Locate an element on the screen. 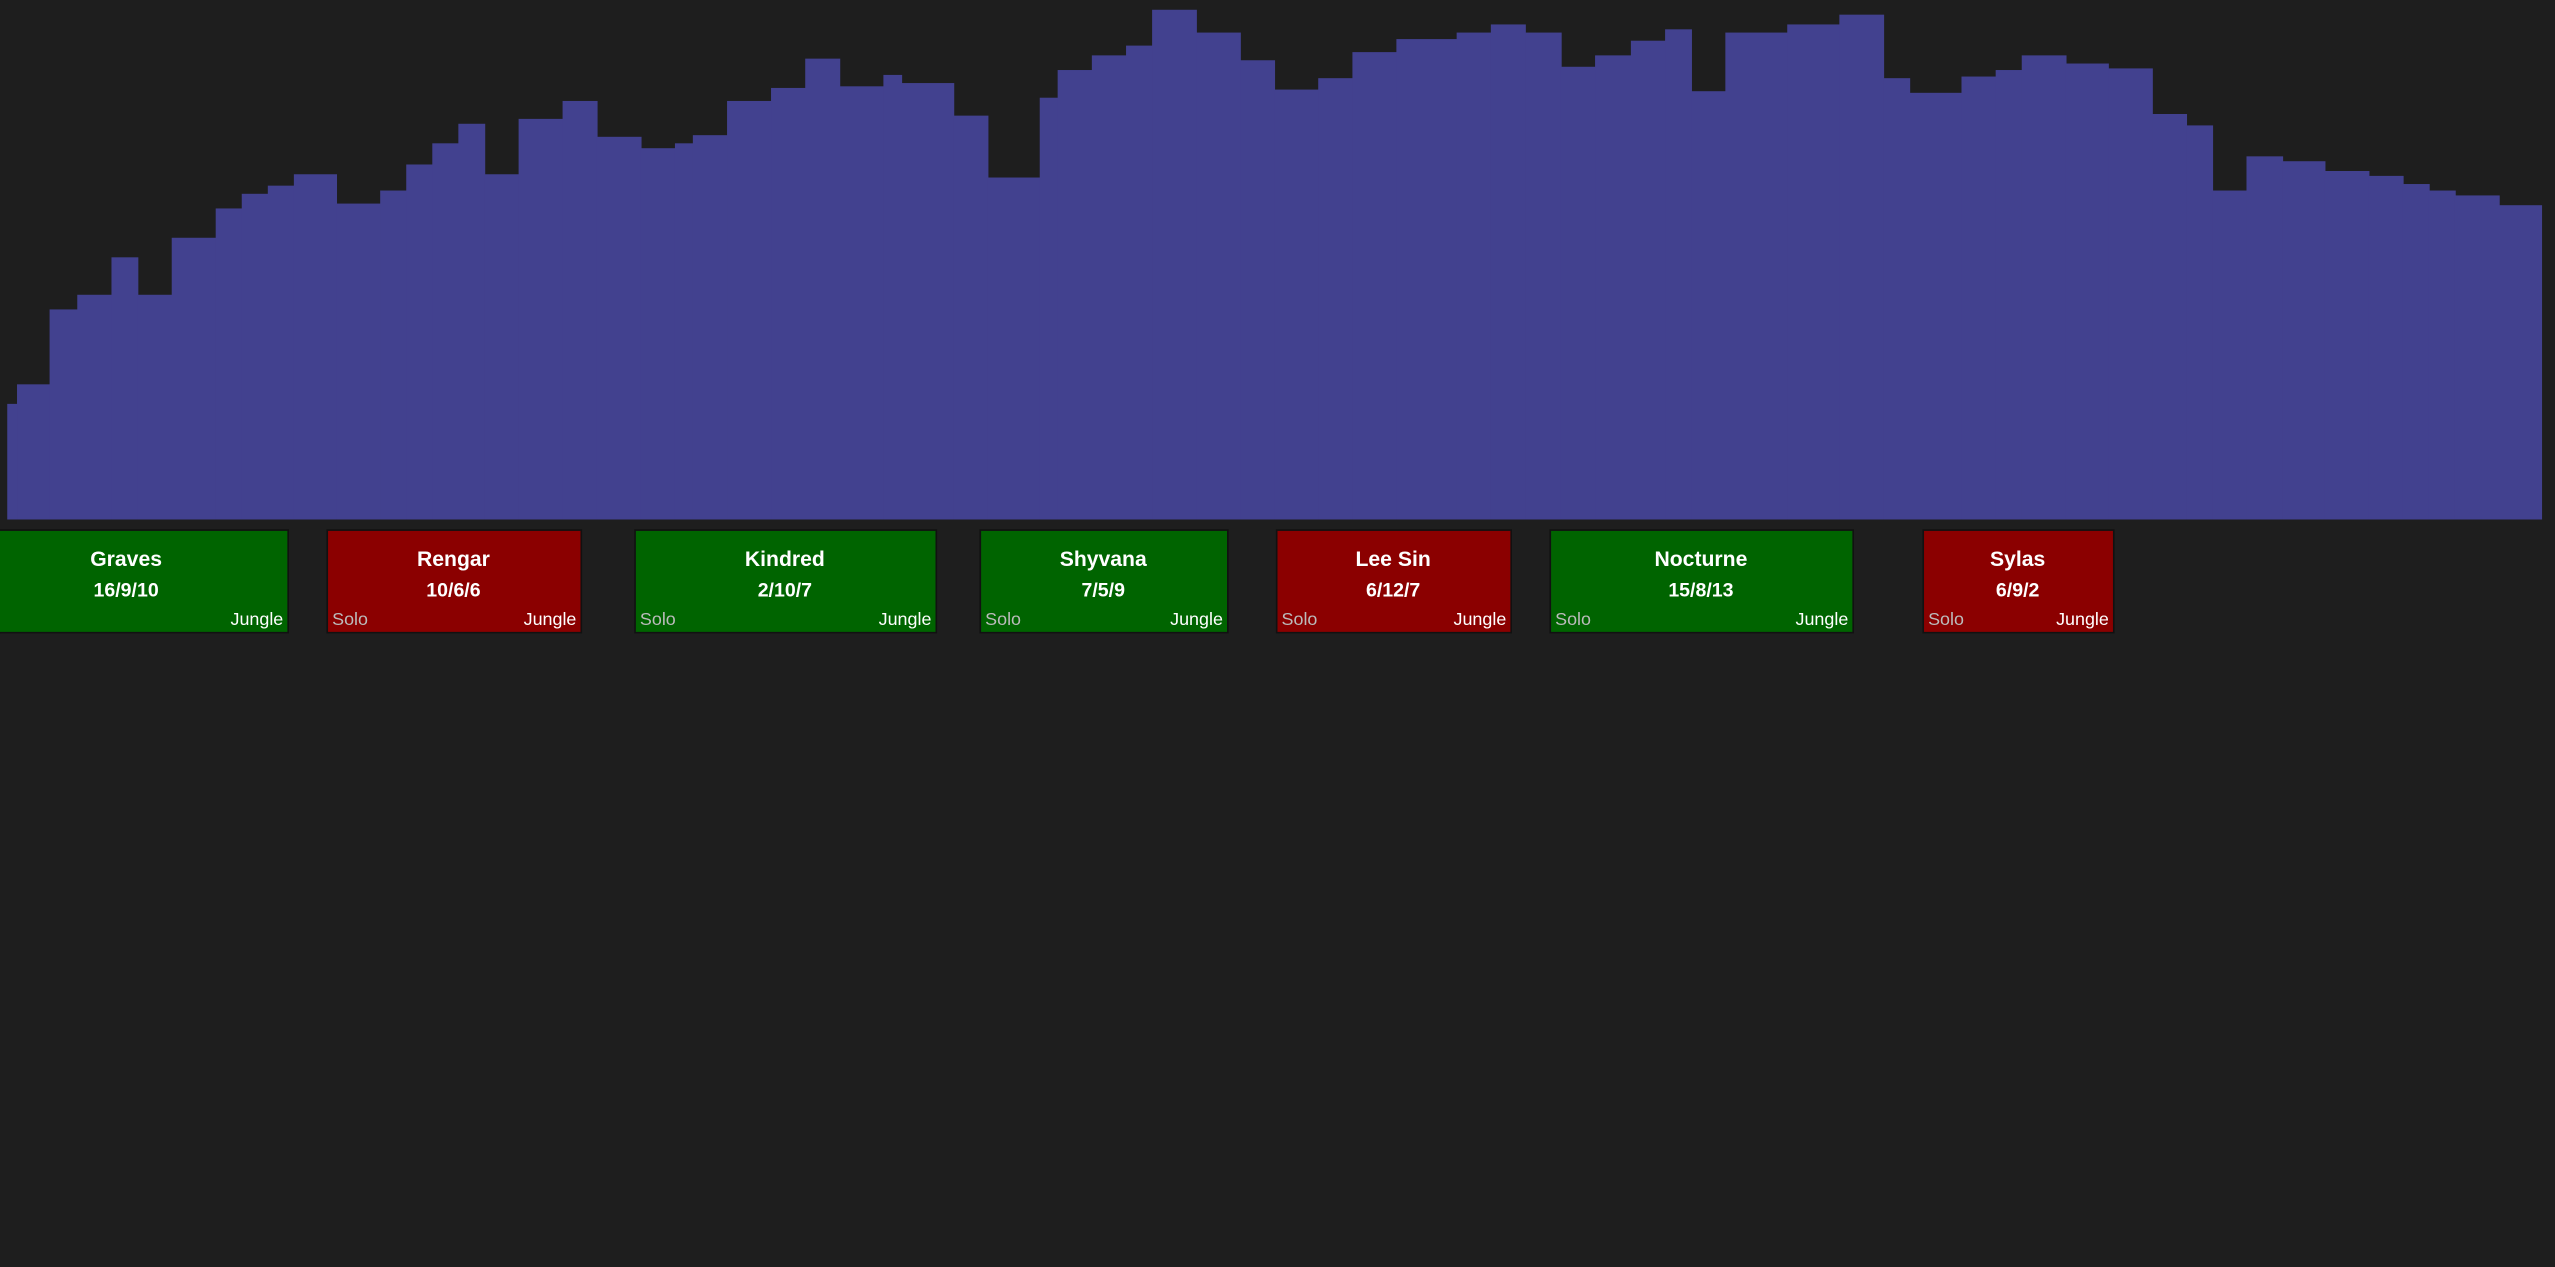 This screenshot has width=2555, height=1267. kda: 15/8/13 is located at coordinates (1700, 590).